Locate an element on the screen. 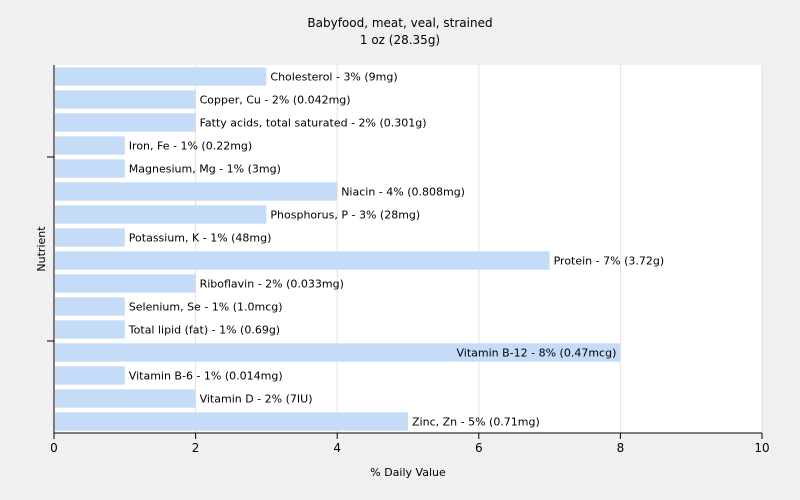  bar-label: Niacin - 4% (0.808mg) is located at coordinates (403, 192).